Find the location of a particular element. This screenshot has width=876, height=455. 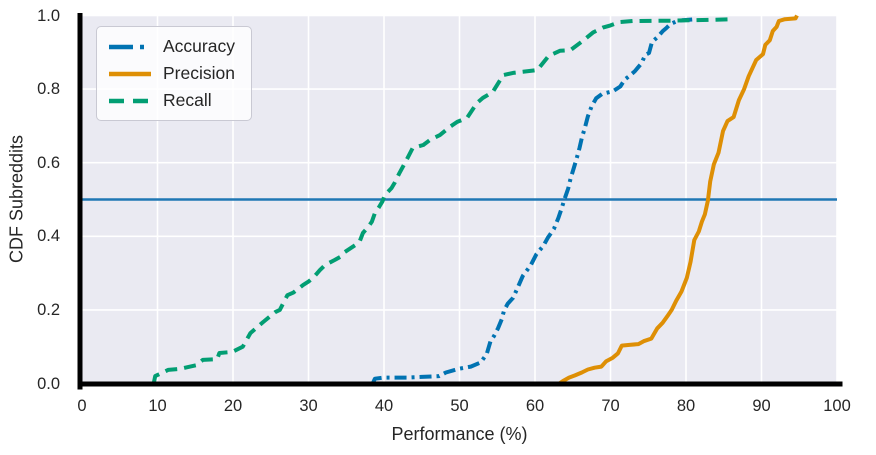

x-tick-label: 20 is located at coordinates (233, 406).